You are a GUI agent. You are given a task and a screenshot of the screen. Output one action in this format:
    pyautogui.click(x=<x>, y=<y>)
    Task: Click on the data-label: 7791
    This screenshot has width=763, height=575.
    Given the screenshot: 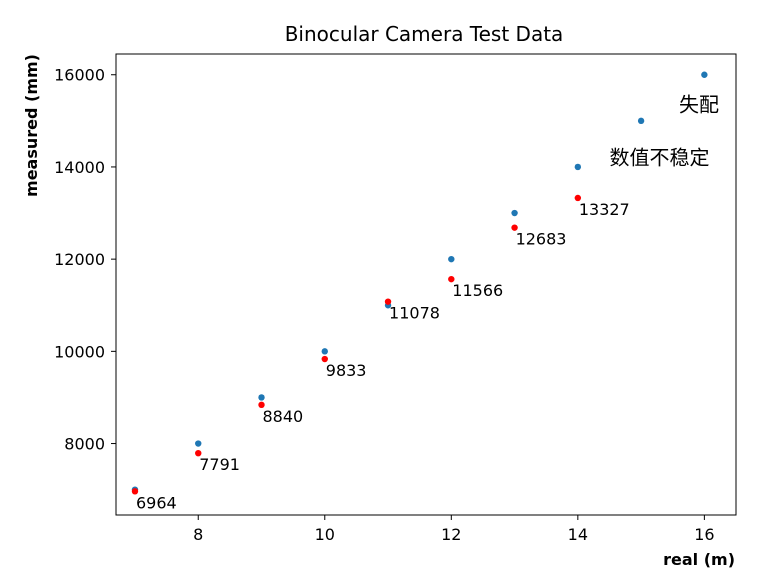 What is the action you would take?
    pyautogui.click(x=219, y=464)
    